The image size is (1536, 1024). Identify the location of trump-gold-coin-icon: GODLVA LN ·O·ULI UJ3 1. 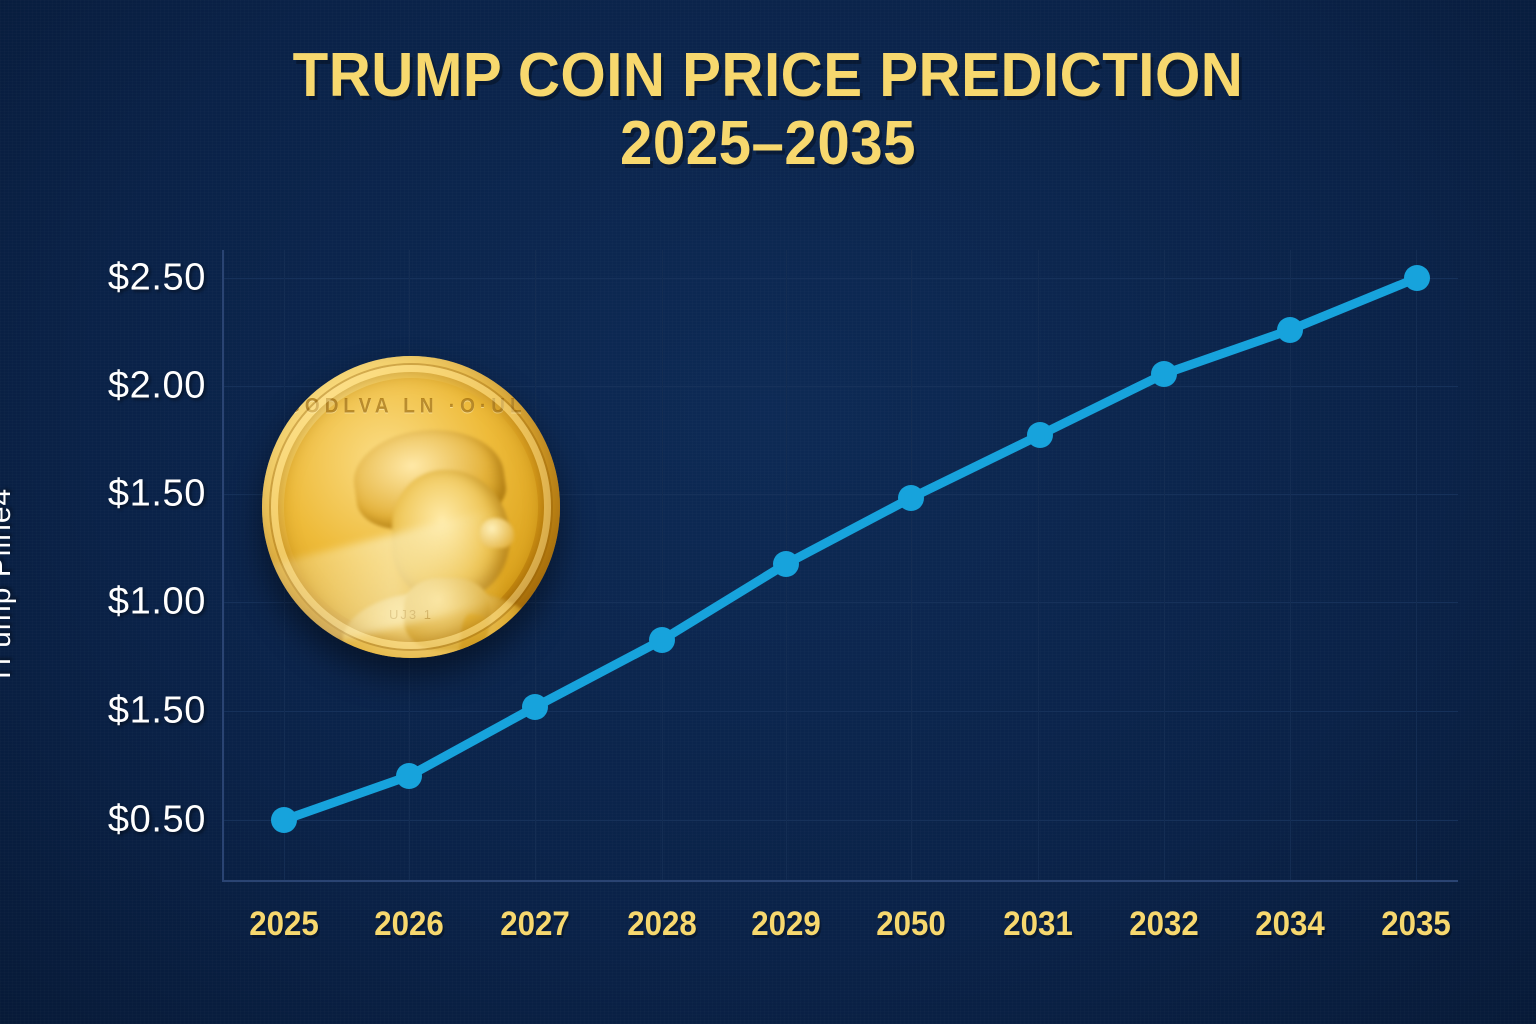
(411, 507).